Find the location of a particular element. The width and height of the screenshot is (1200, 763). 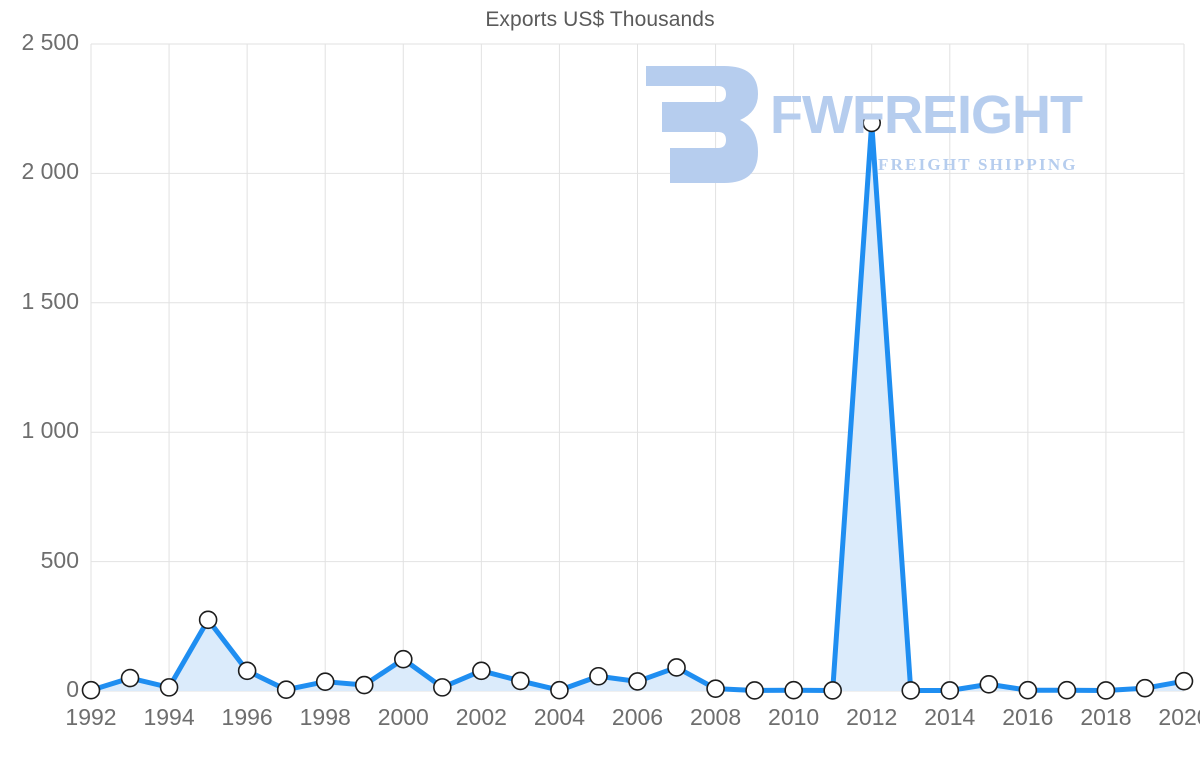

x-axis-tick-label: 2016 is located at coordinates (1028, 717).